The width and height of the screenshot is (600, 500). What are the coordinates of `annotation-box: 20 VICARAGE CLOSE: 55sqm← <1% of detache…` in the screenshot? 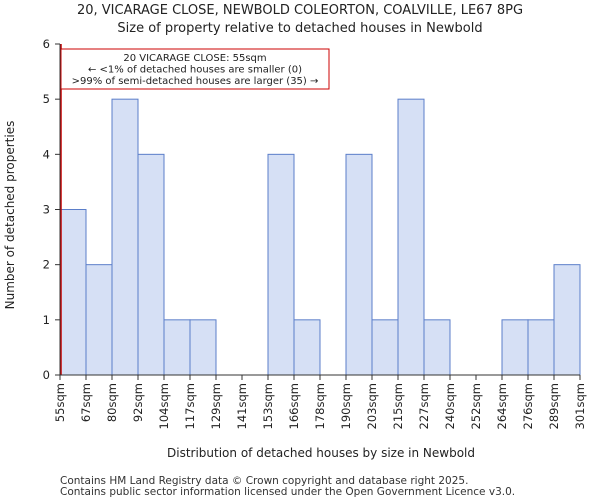 It's located at (195, 69).